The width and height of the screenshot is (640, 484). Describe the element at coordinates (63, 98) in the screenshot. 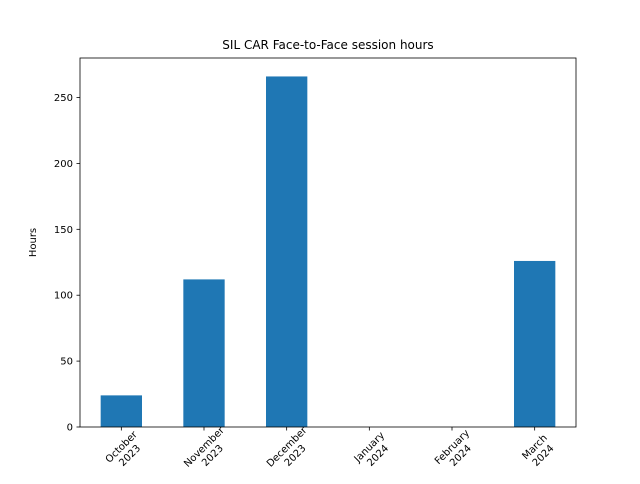

I see `y-tick-label: 250` at that location.